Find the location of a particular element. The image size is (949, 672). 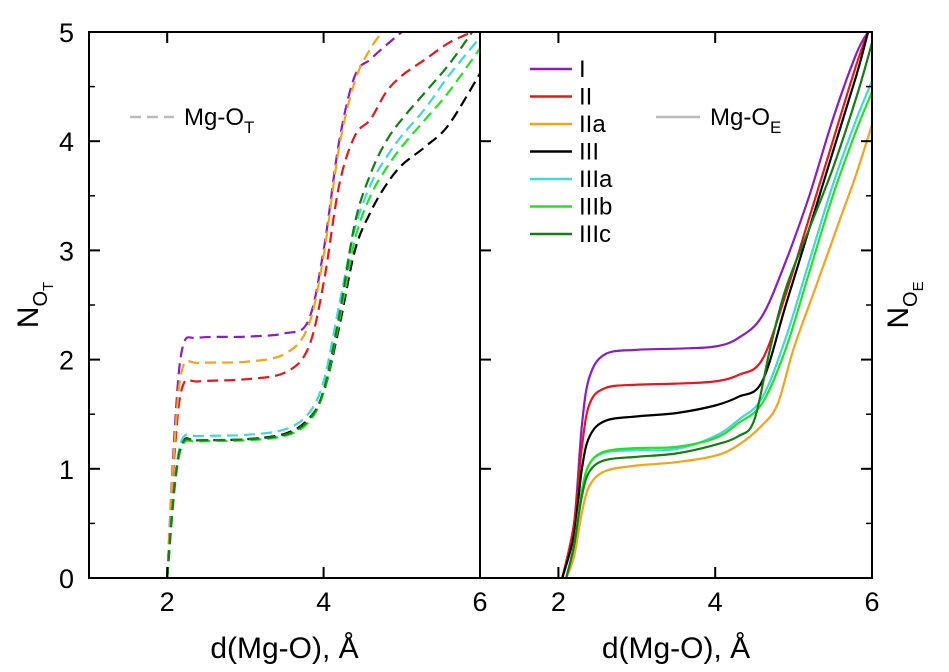

y-axis-title-subsub: E is located at coordinates (918, 286).